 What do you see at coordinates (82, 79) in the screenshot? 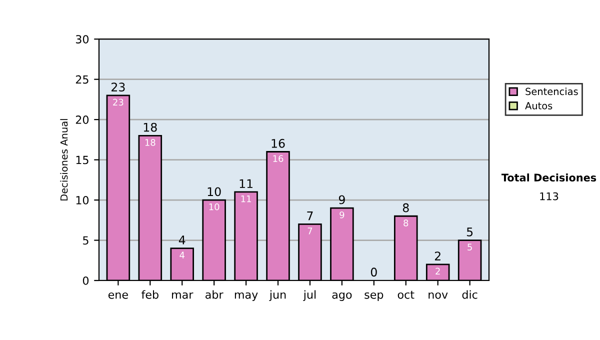
I see `y-tick-label: 25` at bounding box center [82, 79].